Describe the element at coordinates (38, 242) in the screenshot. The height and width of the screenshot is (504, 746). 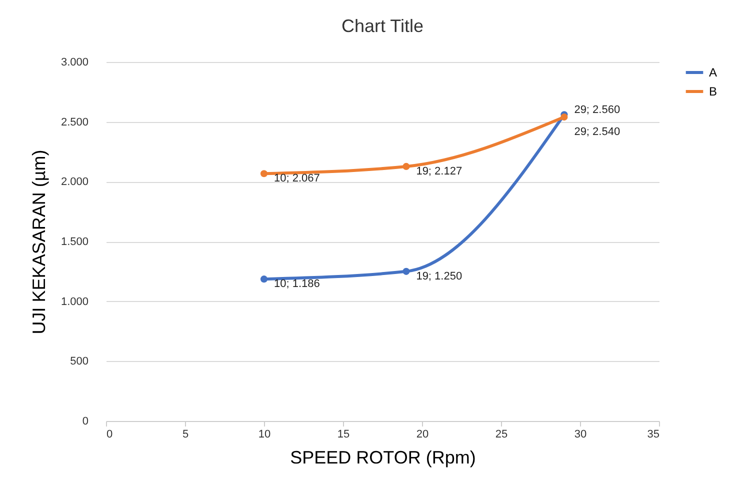
I see `y-axis-title: UJI KEKASARAN (µm)` at that location.